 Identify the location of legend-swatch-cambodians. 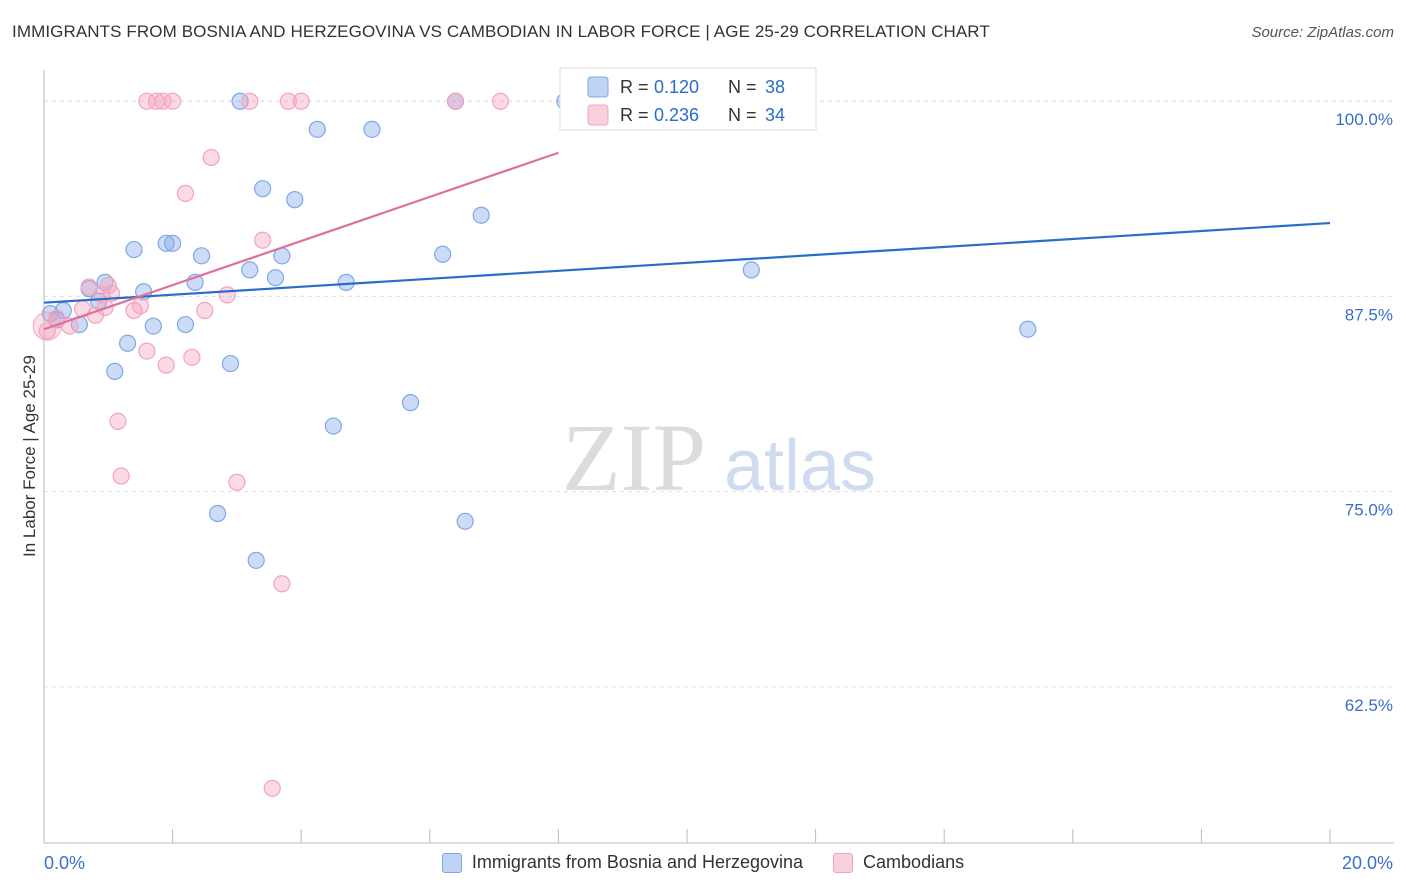
(843, 862).